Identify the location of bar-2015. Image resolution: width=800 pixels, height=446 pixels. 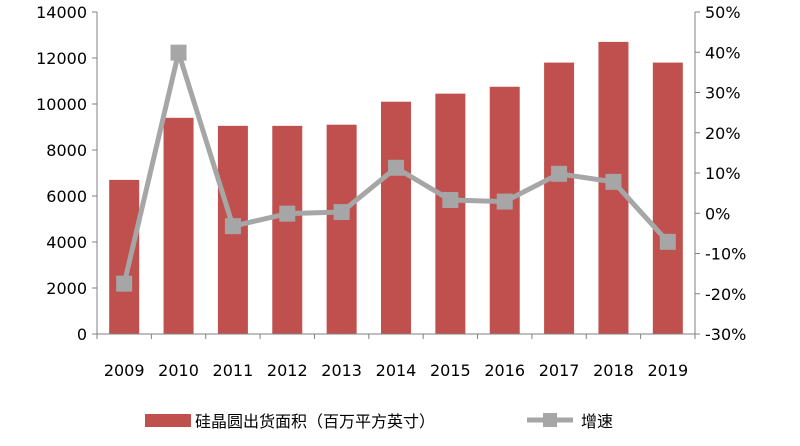
(450, 214).